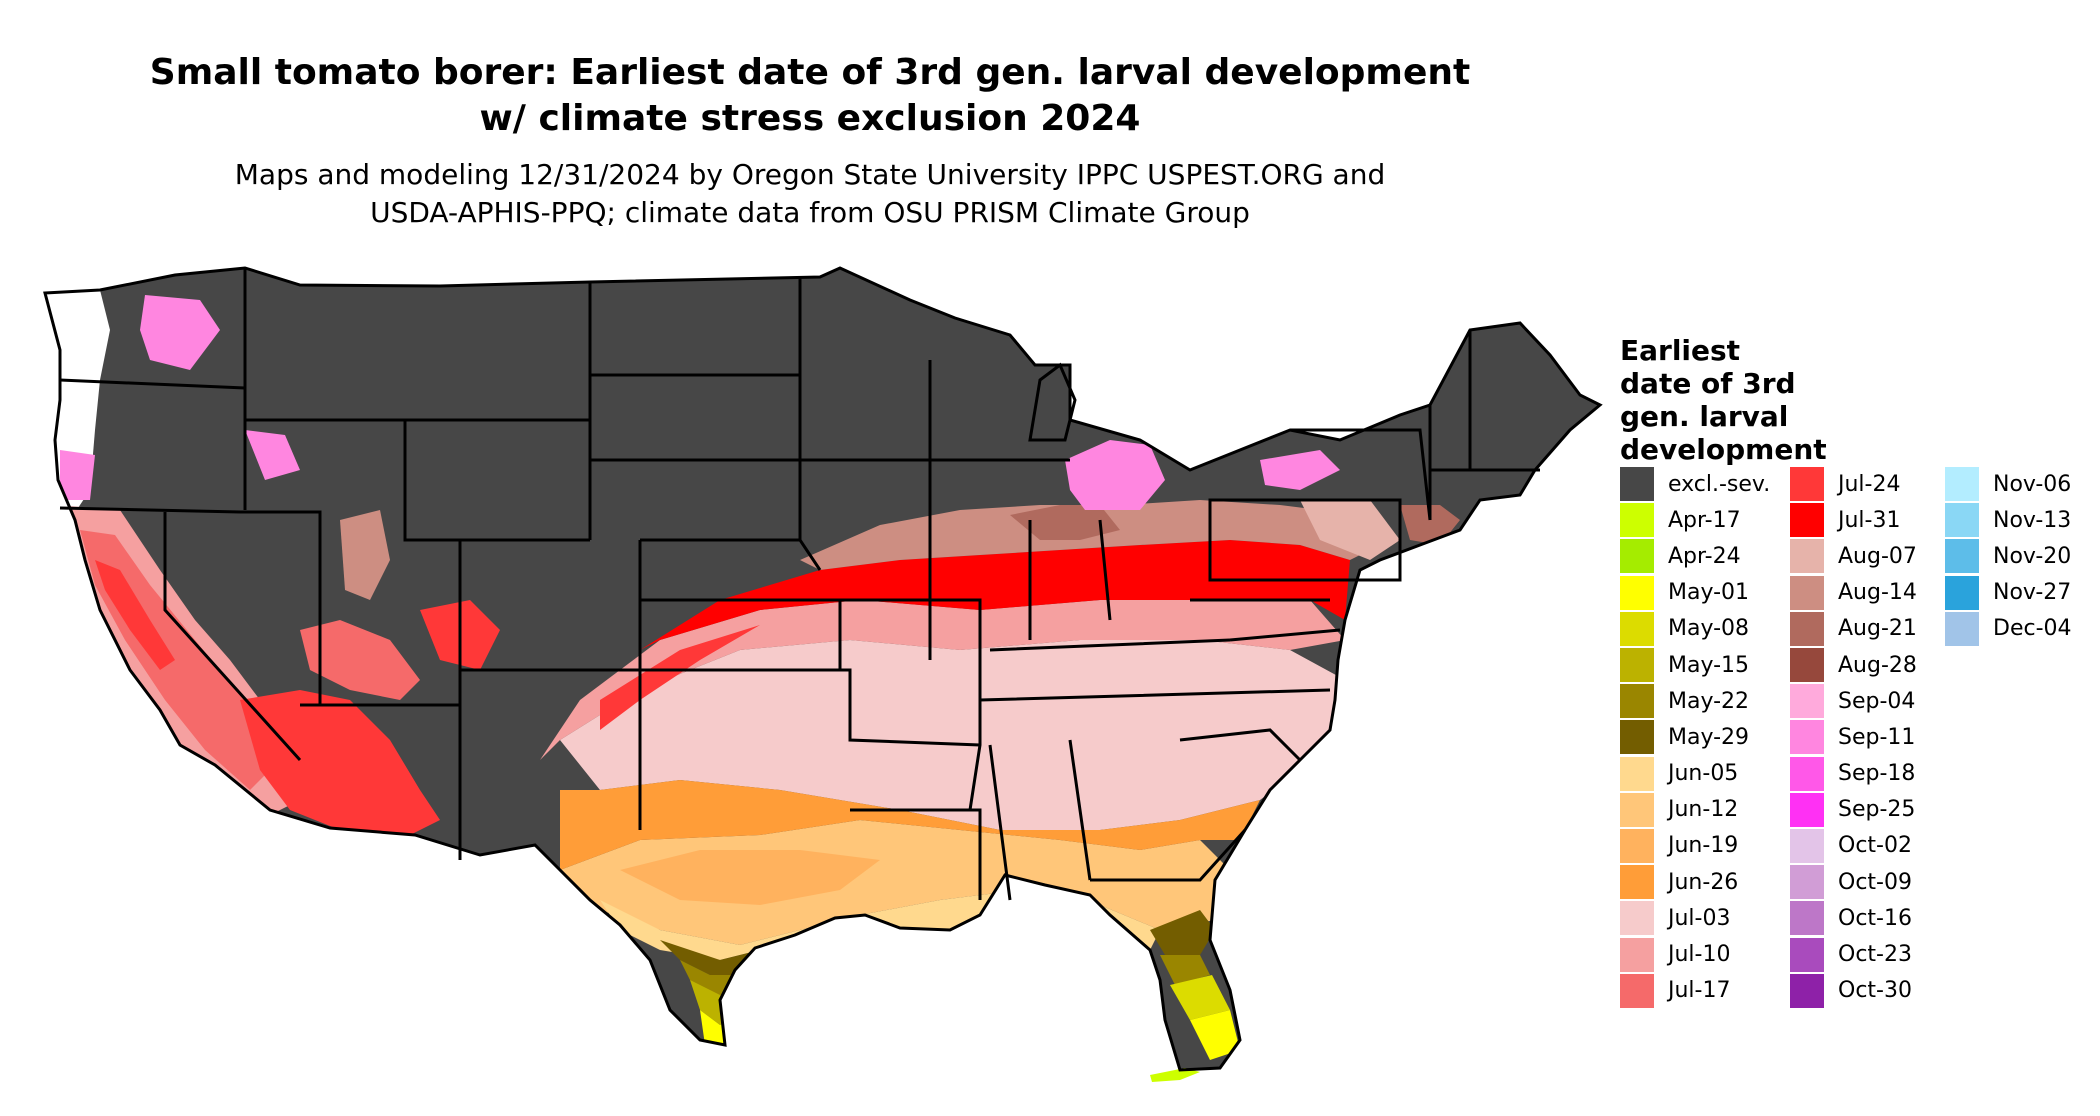 Image resolution: width=2100 pixels, height=1116 pixels. Describe the element at coordinates (864, 408) in the screenshot. I see `boundary-mn-ia` at that location.